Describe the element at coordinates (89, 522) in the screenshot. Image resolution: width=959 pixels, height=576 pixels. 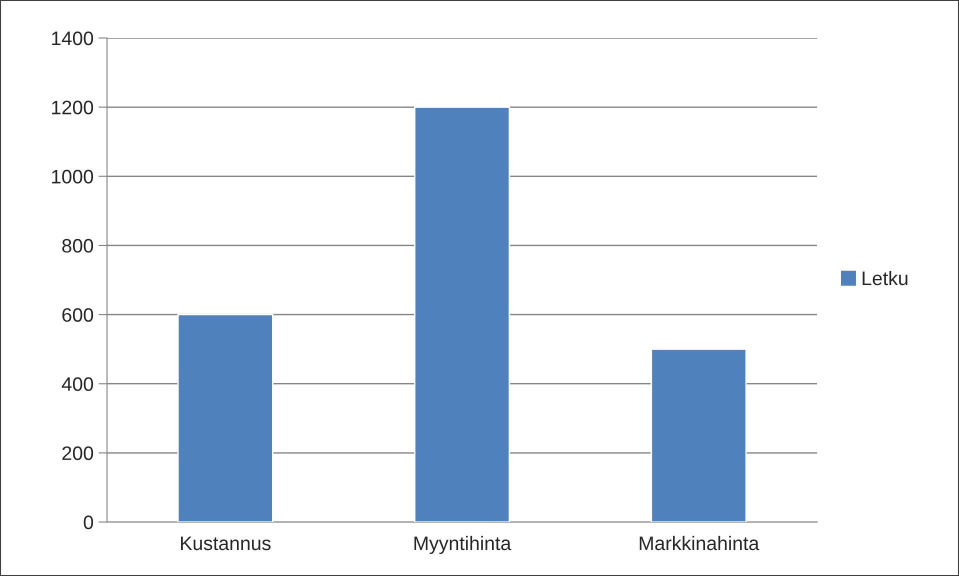
I see `y-tick-label: 0` at that location.